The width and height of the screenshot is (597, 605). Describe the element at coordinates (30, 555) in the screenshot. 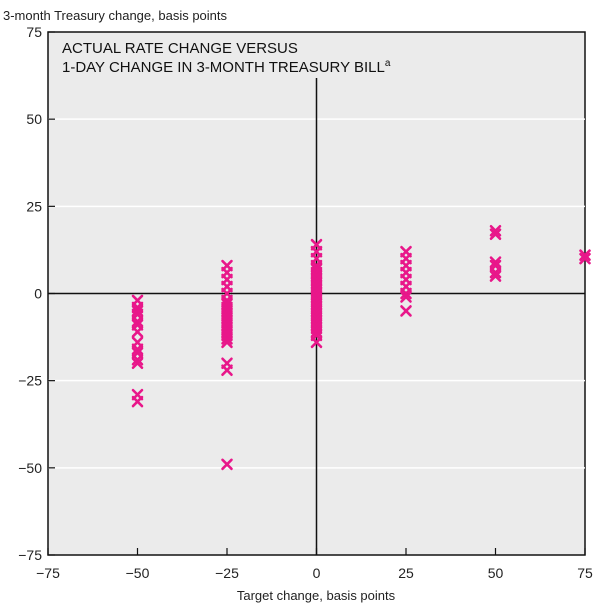

I see `y-tick-label: −75` at that location.